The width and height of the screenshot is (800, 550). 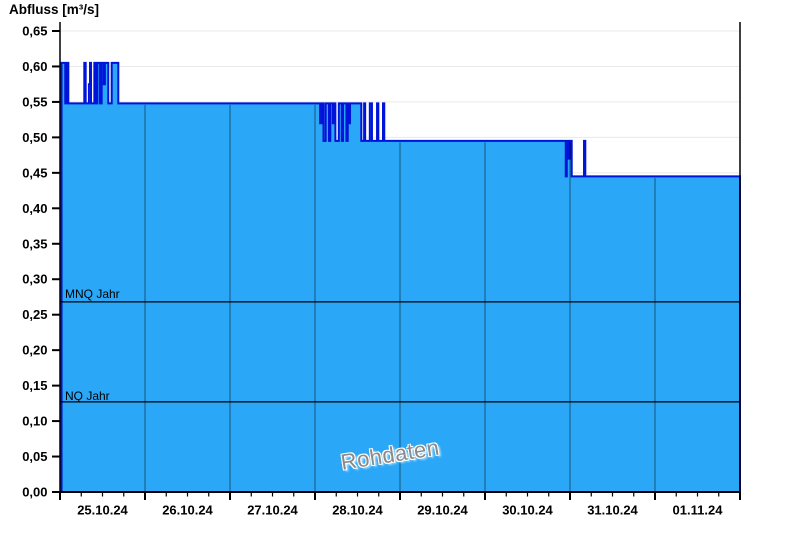 What do you see at coordinates (34, 66) in the screenshot?
I see `y-tick-label: 0,60` at bounding box center [34, 66].